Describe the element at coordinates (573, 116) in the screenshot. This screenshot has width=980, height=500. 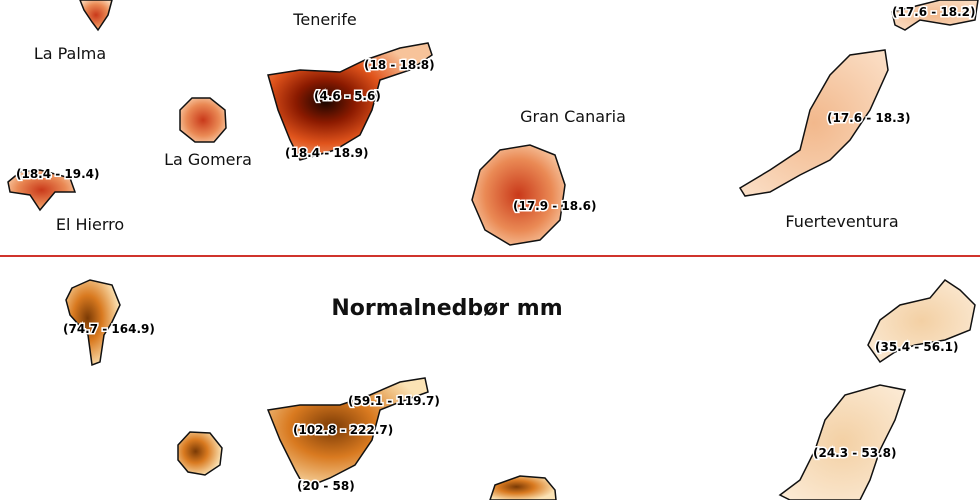
I see `island-name: Gran Canaria` at that location.